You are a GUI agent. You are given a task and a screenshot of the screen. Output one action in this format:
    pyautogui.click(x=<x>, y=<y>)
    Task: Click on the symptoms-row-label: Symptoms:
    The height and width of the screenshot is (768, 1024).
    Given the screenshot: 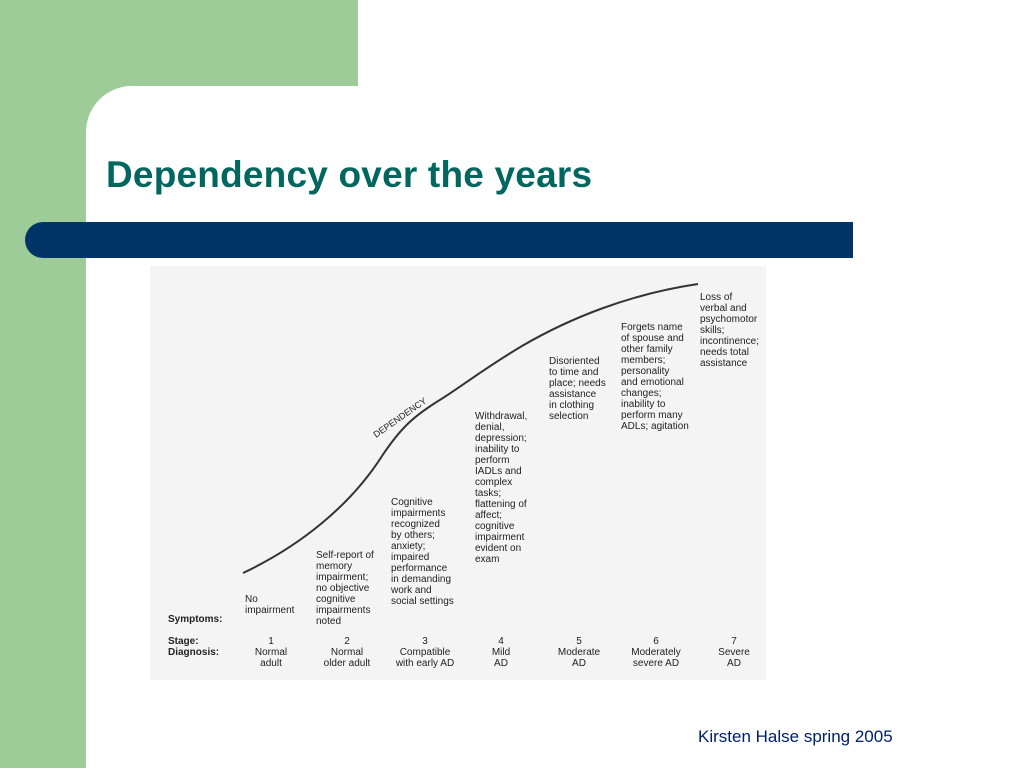 What is the action you would take?
    pyautogui.click(x=195, y=619)
    